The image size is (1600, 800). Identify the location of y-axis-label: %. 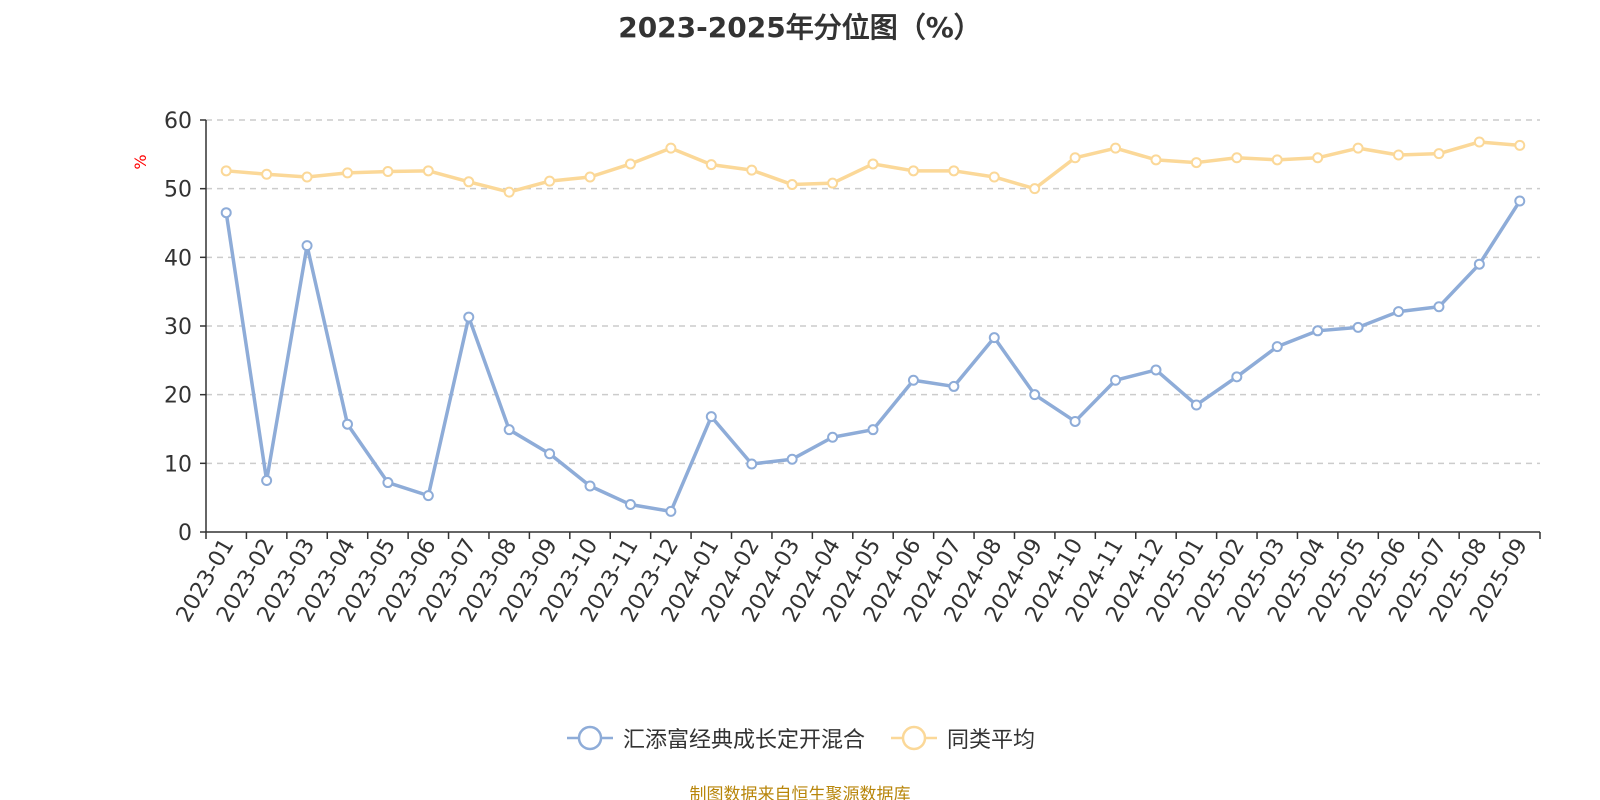
(140, 161).